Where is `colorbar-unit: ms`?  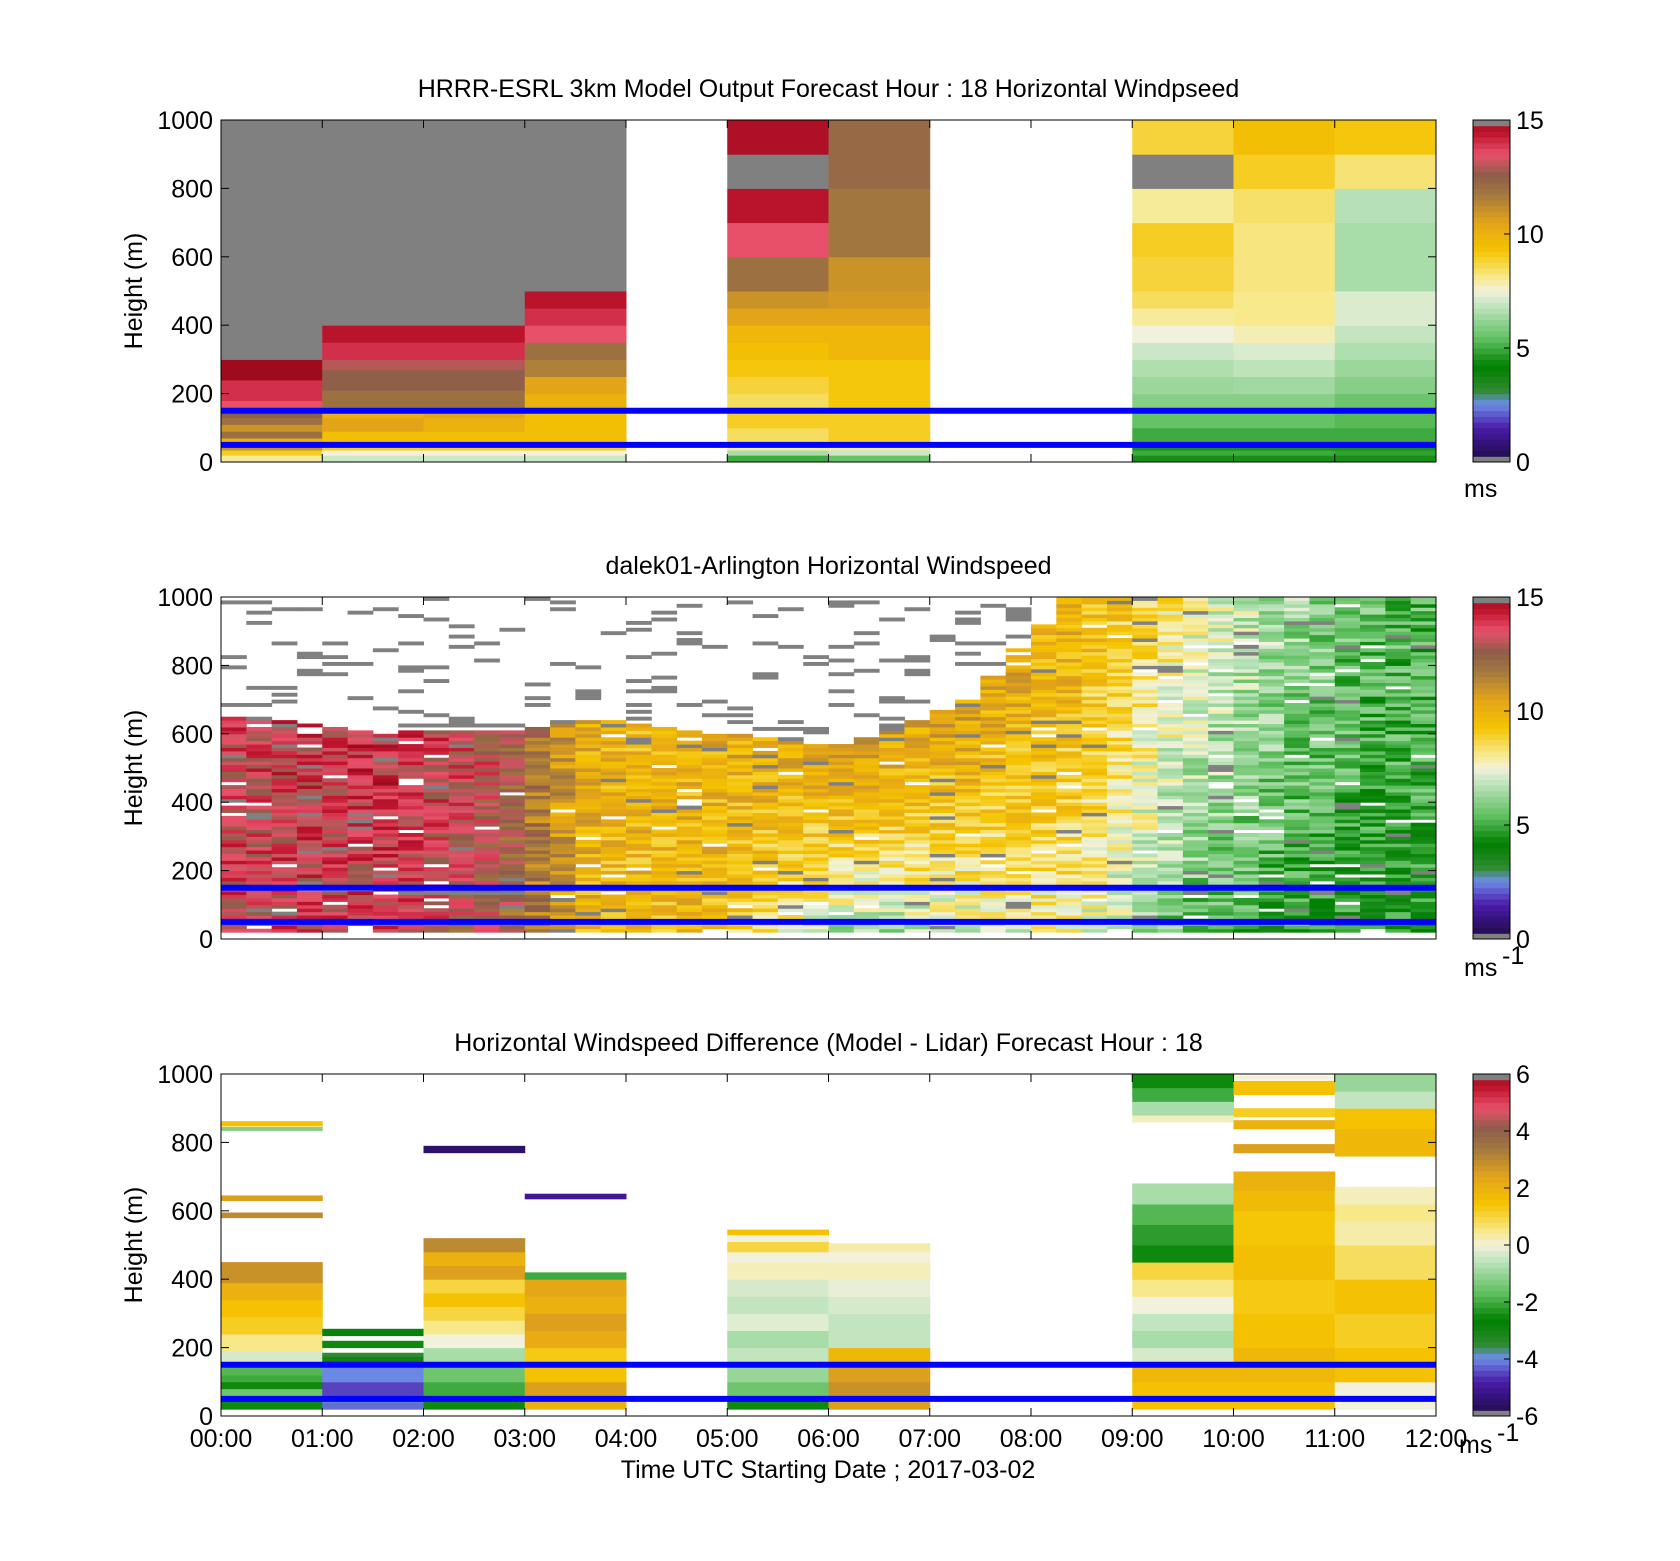
colorbar-unit: ms is located at coordinates (1480, 968).